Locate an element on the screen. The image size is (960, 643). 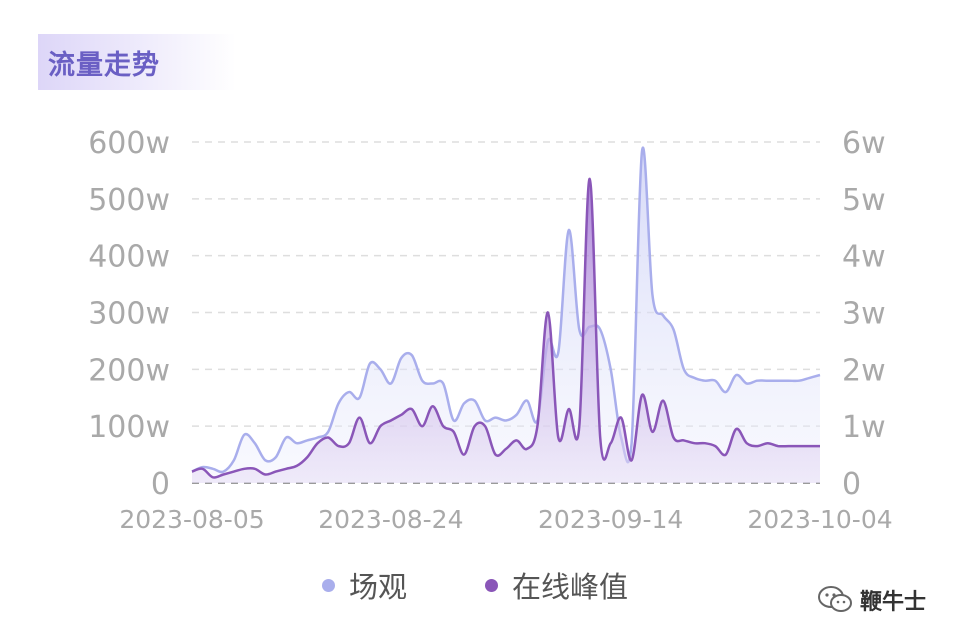
y-right-tick: 5w is located at coordinates (864, 200).